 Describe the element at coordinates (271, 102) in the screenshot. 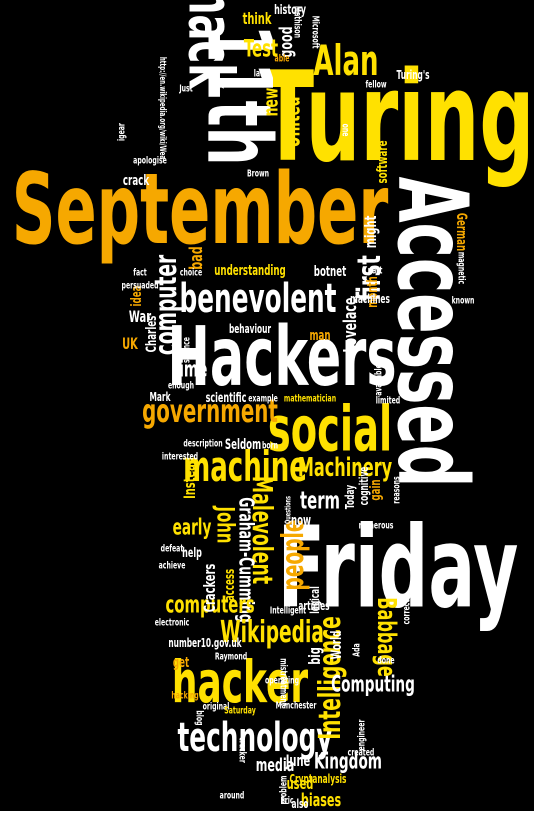

I see `word: new` at that location.